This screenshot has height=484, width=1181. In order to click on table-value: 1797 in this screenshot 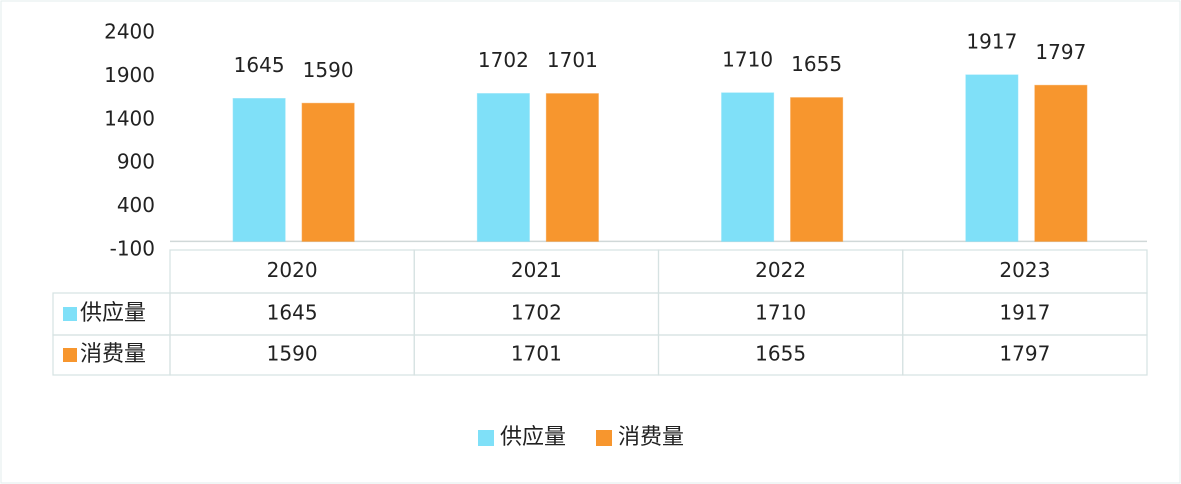, I will do `click(1024, 354)`.